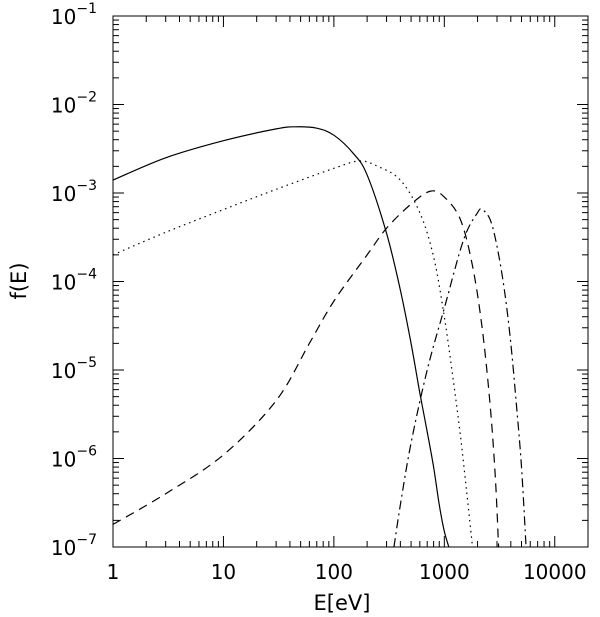 This screenshot has height=617, width=600. What do you see at coordinates (444, 572) in the screenshot?
I see `x-tick-label: 1000` at bounding box center [444, 572].